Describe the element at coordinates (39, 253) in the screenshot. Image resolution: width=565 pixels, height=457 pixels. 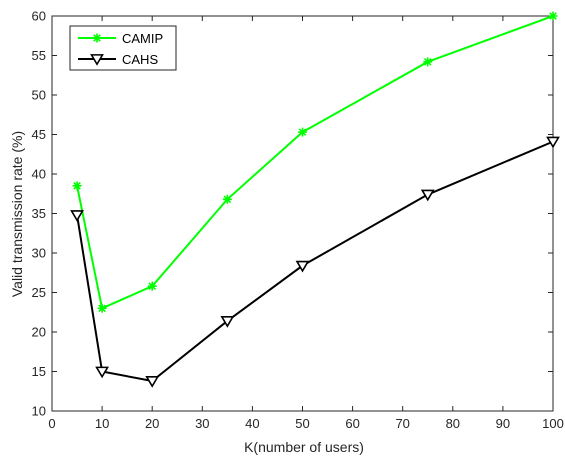
I see `y-tick-label: 30` at that location.